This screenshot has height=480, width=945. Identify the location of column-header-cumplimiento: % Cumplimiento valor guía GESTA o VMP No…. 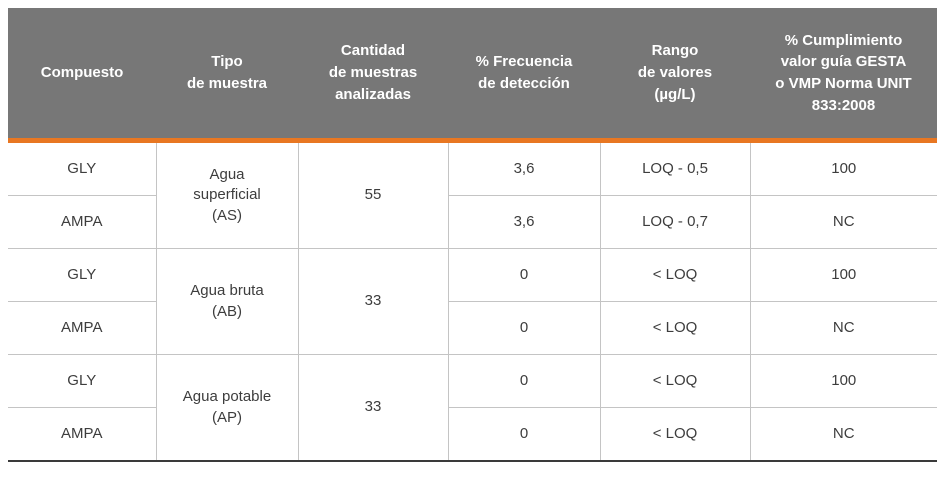
(843, 75).